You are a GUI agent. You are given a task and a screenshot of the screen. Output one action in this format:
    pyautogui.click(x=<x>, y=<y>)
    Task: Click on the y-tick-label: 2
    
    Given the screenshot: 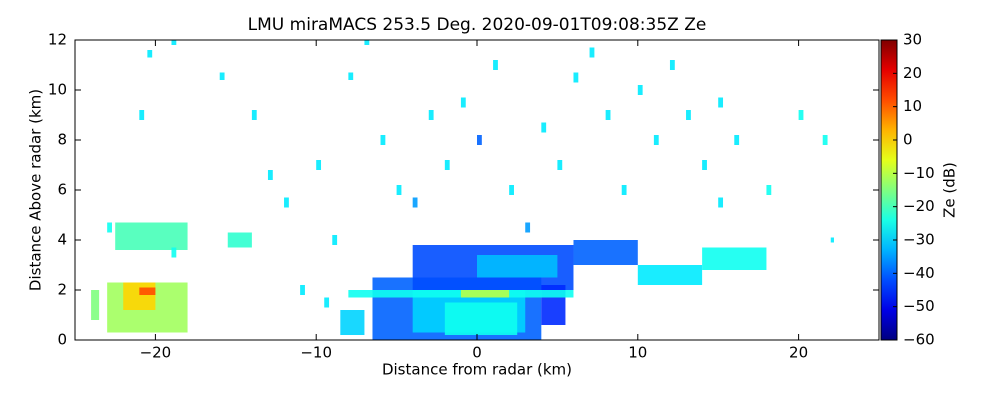 What is the action you would take?
    pyautogui.click(x=62, y=290)
    